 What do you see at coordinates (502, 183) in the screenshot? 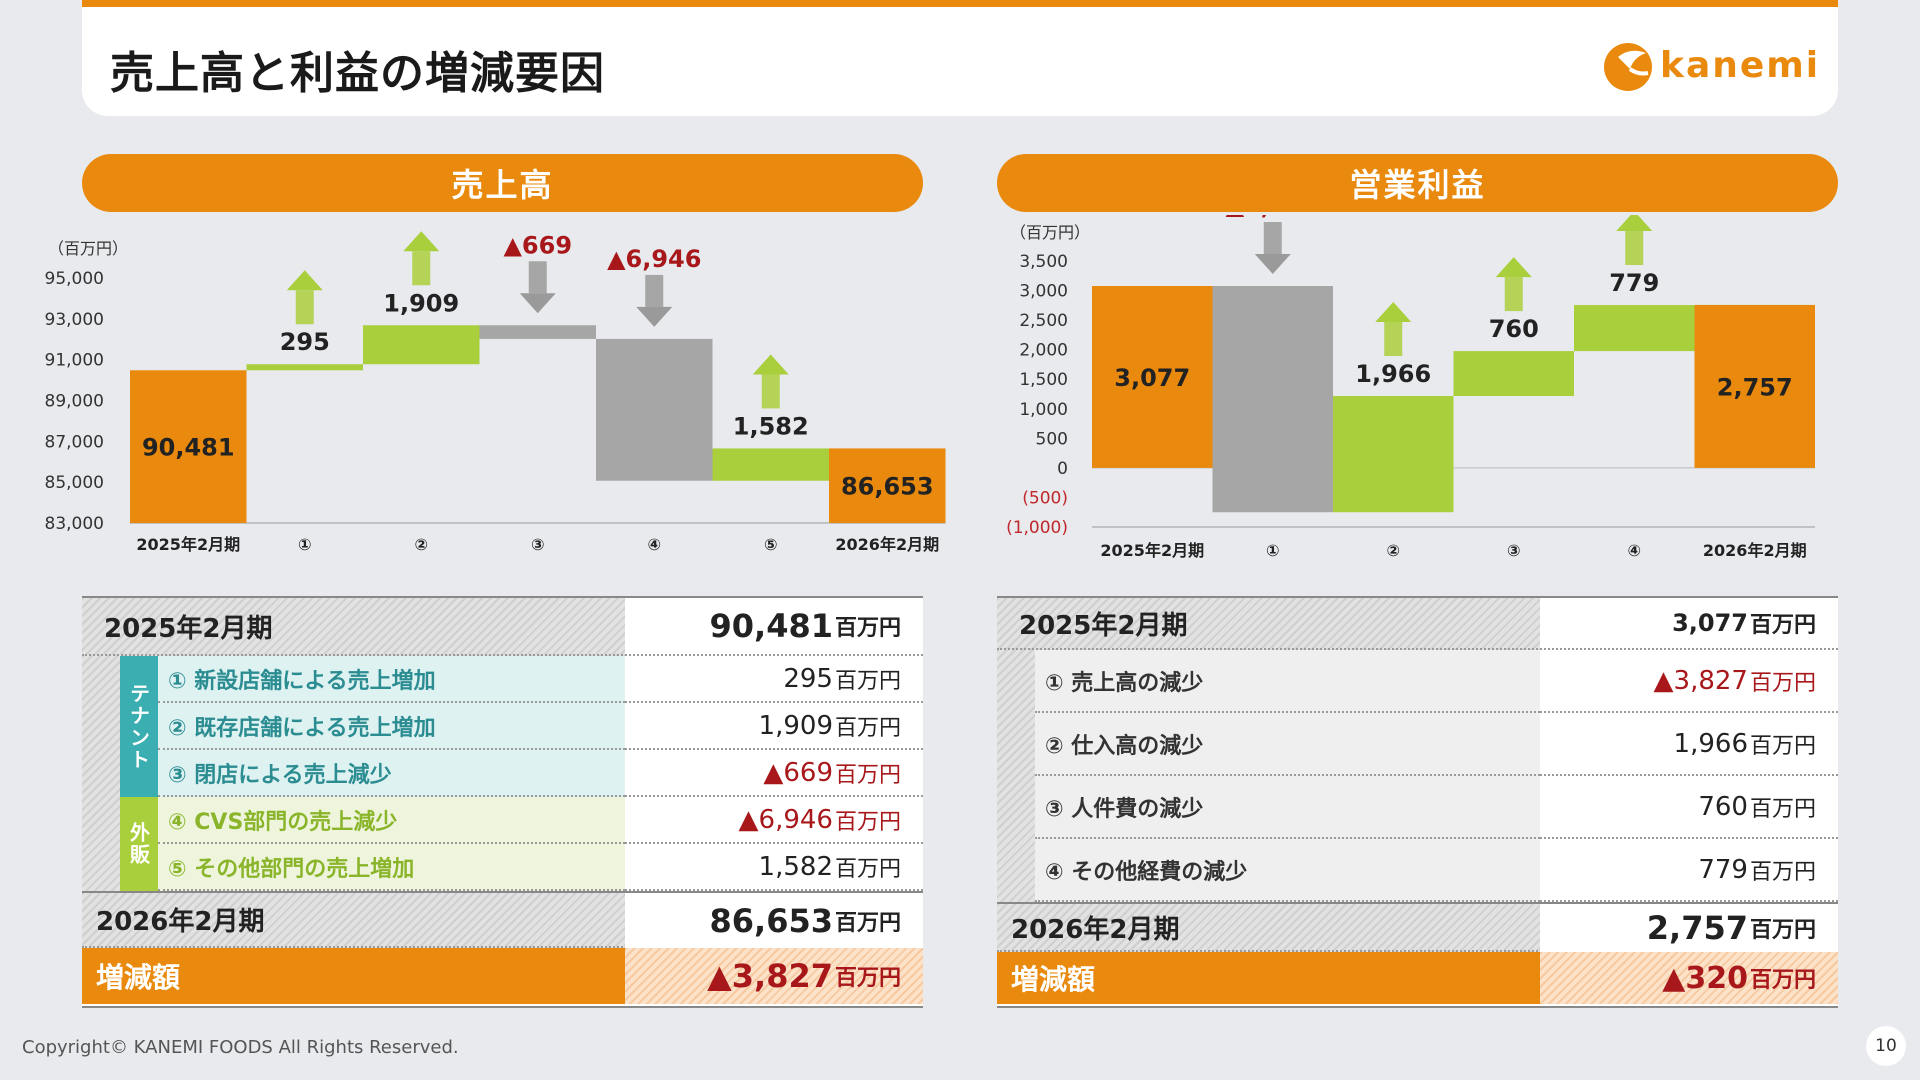
I see `sales-section-title: 売上高` at bounding box center [502, 183].